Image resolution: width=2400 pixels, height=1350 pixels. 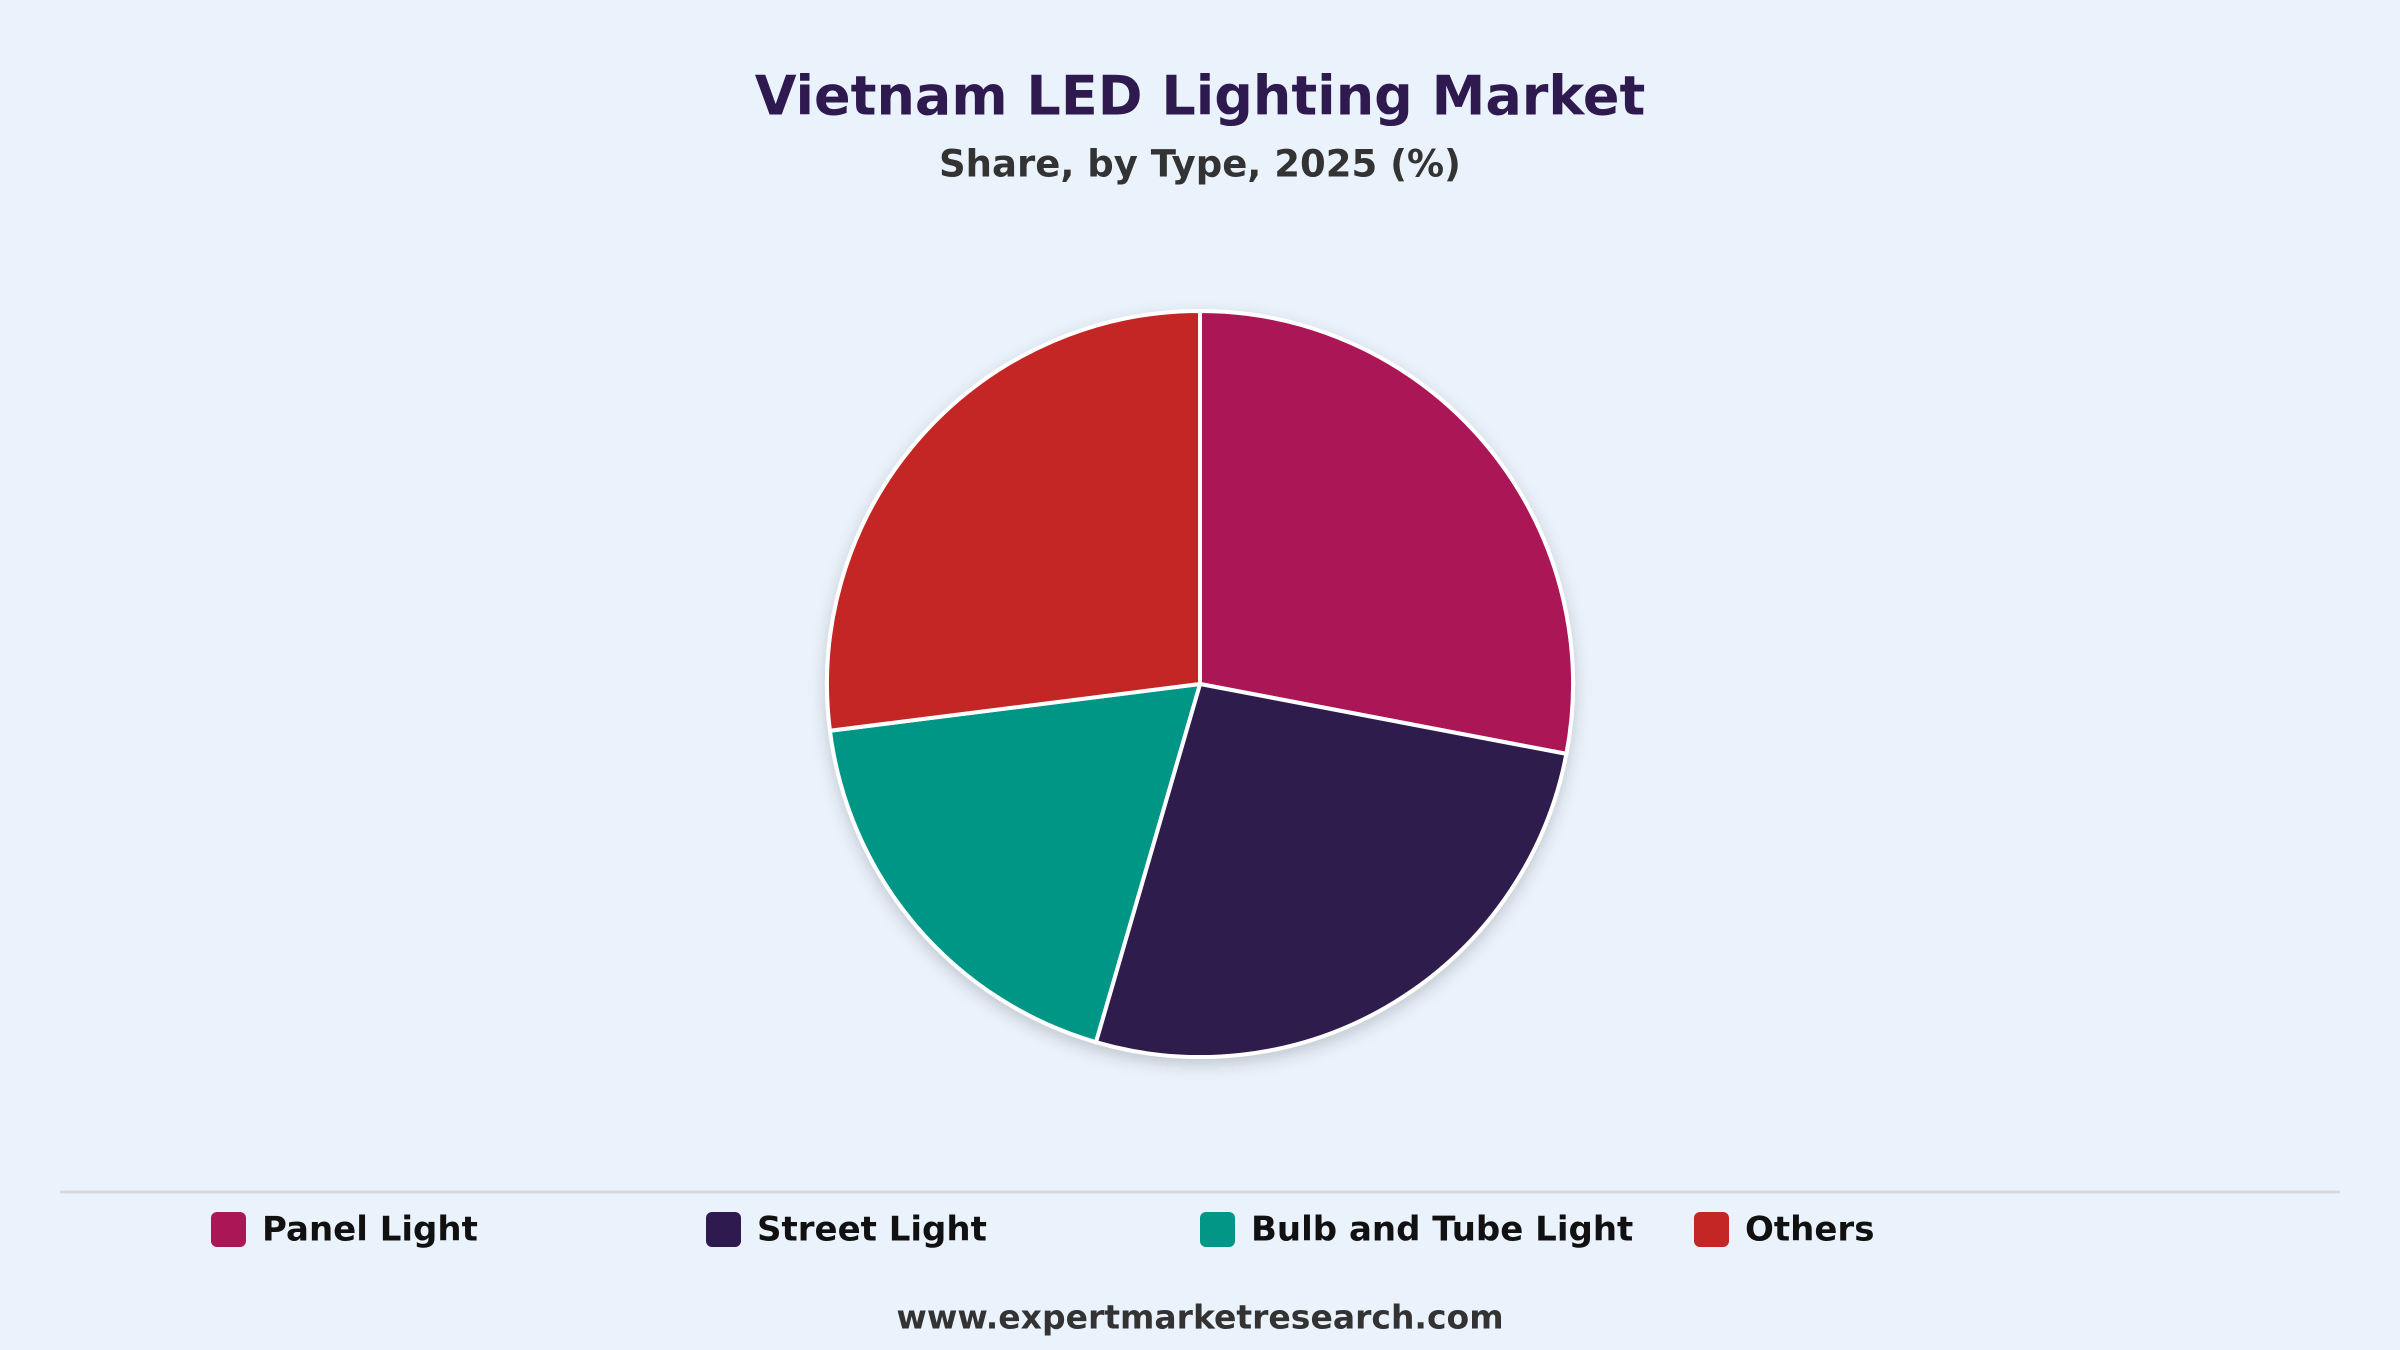 I want to click on chart-subtitle: Share, by Type, 2025 (%), so click(x=1200, y=164).